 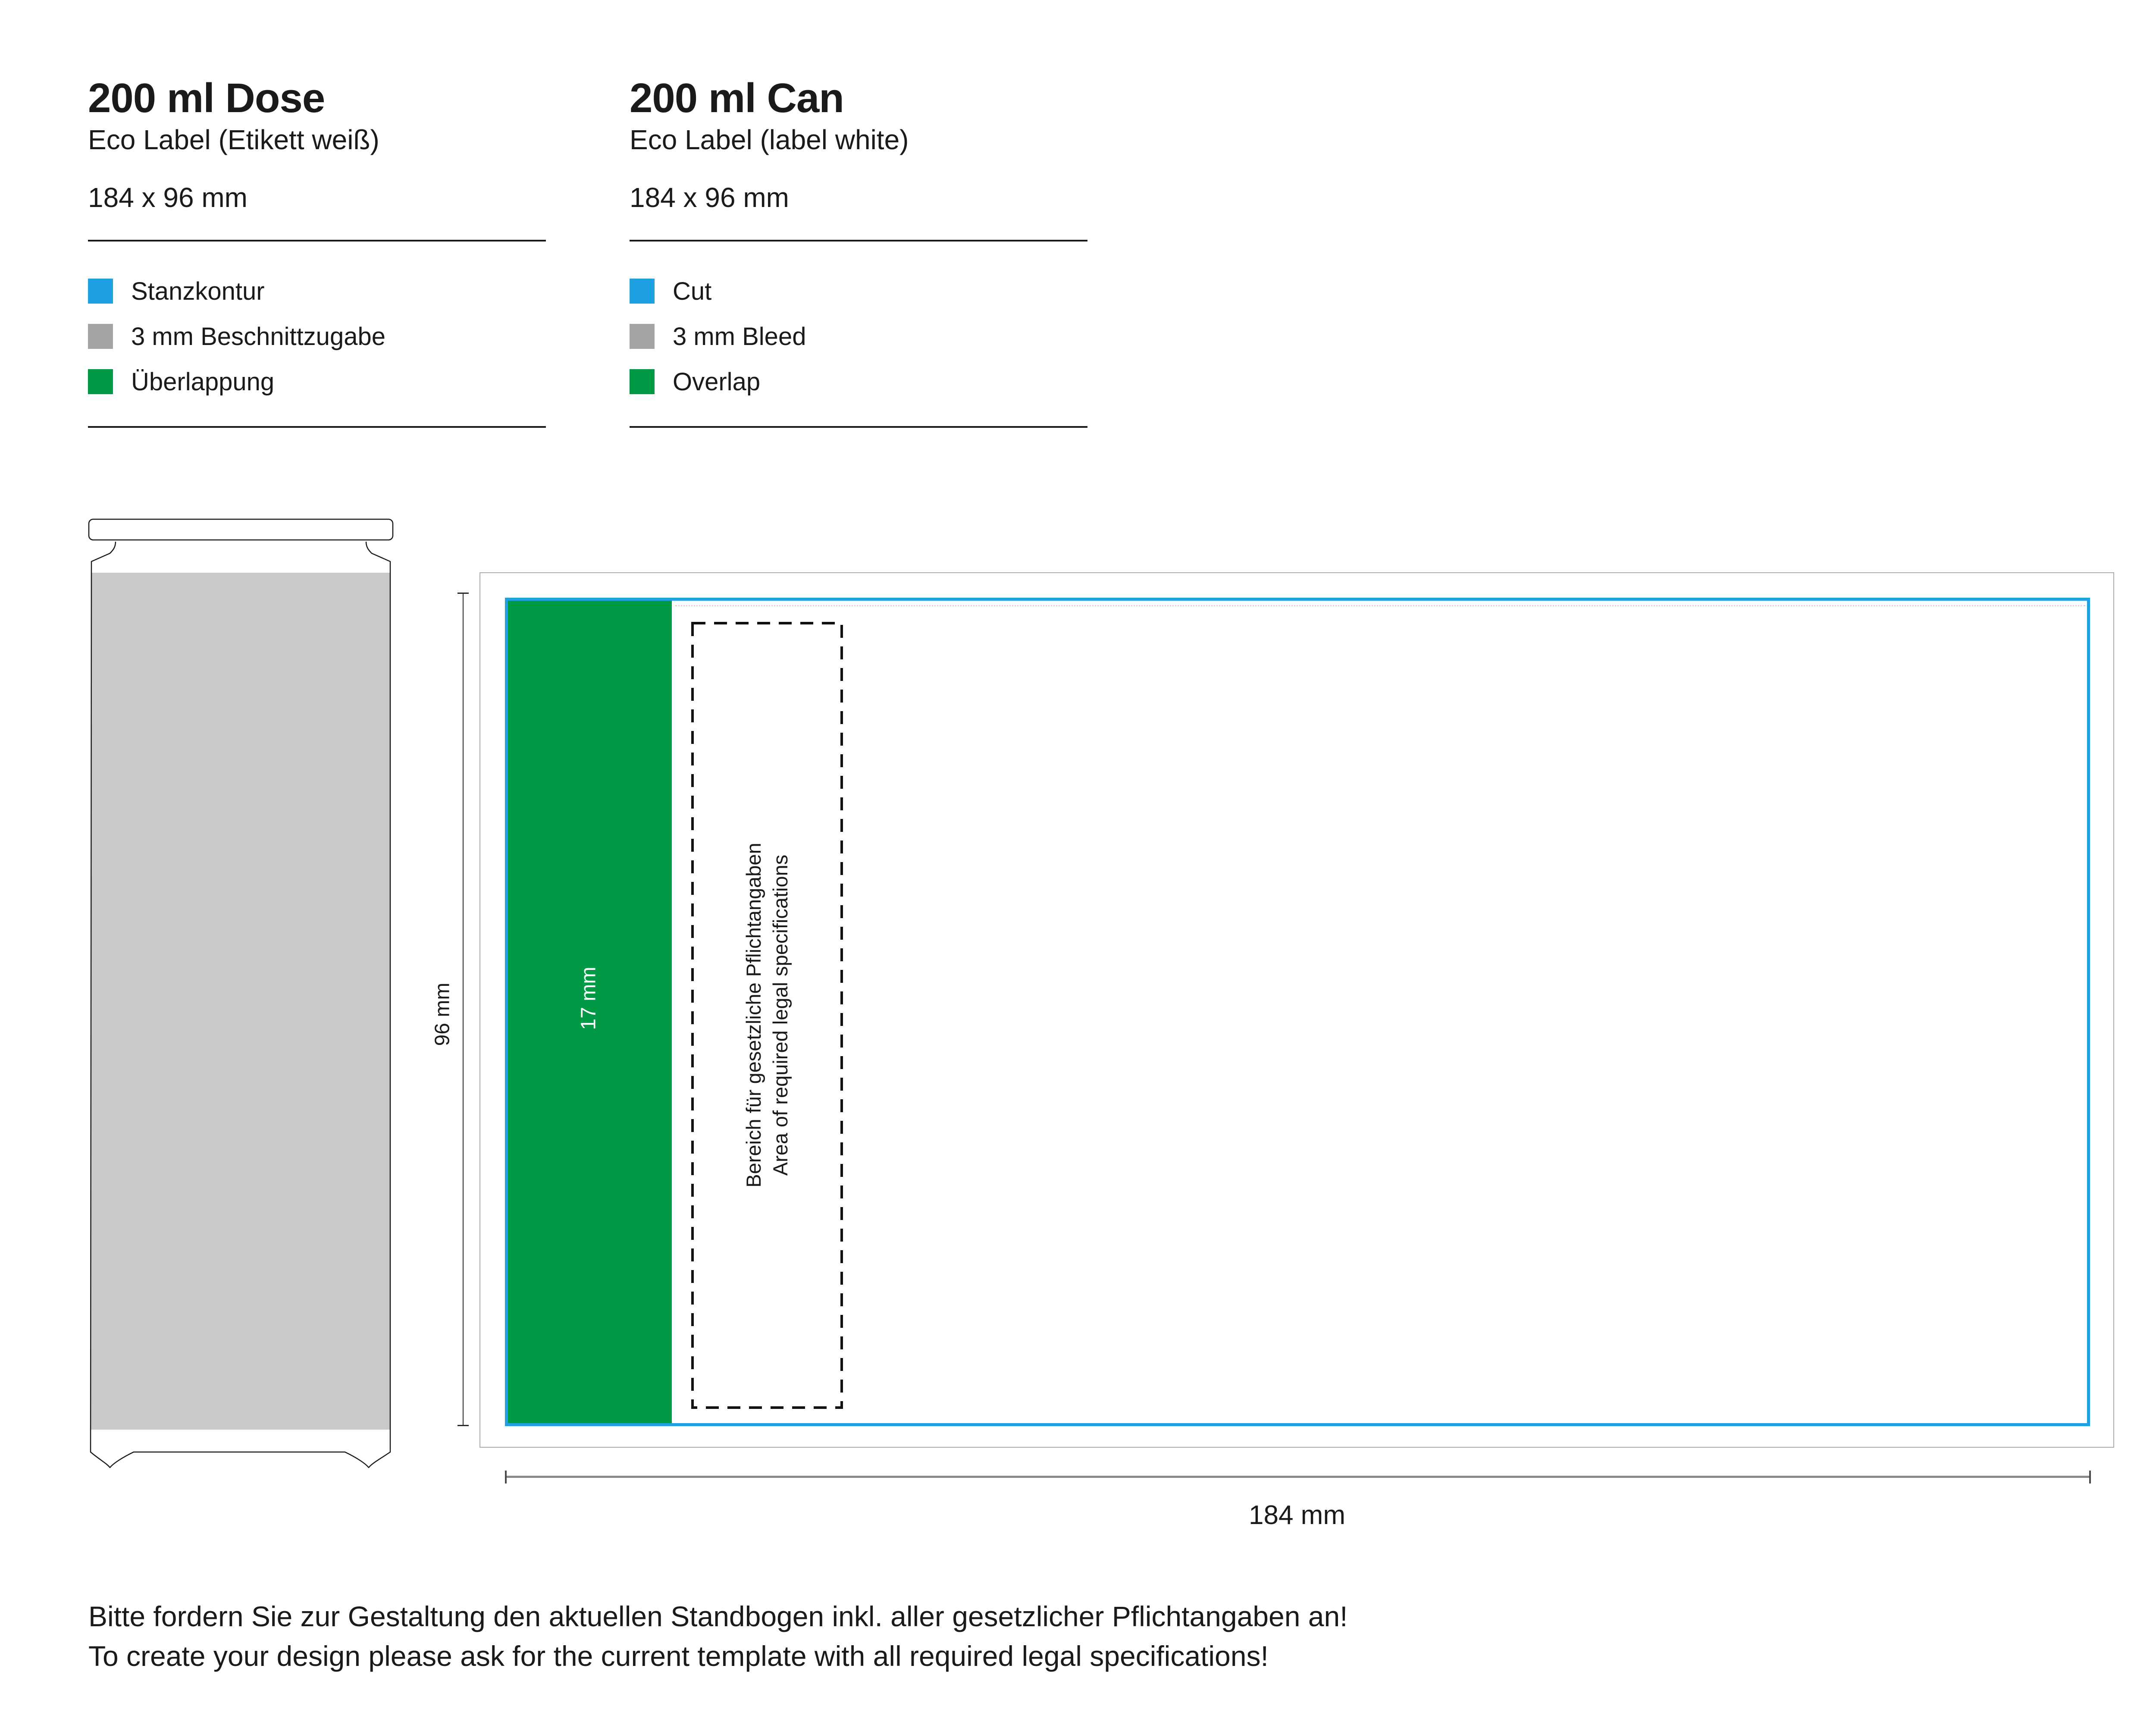 I want to click on legal-area-box, so click(x=767, y=1016).